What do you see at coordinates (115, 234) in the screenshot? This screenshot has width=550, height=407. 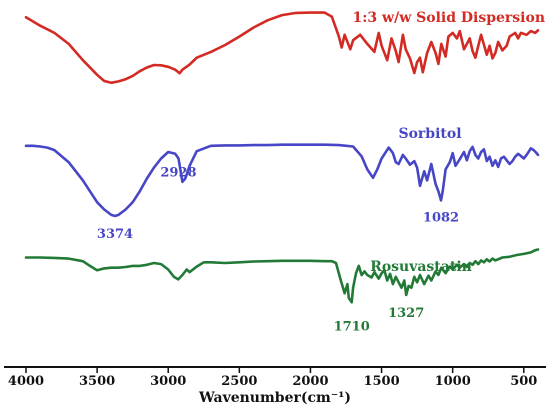 I see `peak-label: 3374` at bounding box center [115, 234].